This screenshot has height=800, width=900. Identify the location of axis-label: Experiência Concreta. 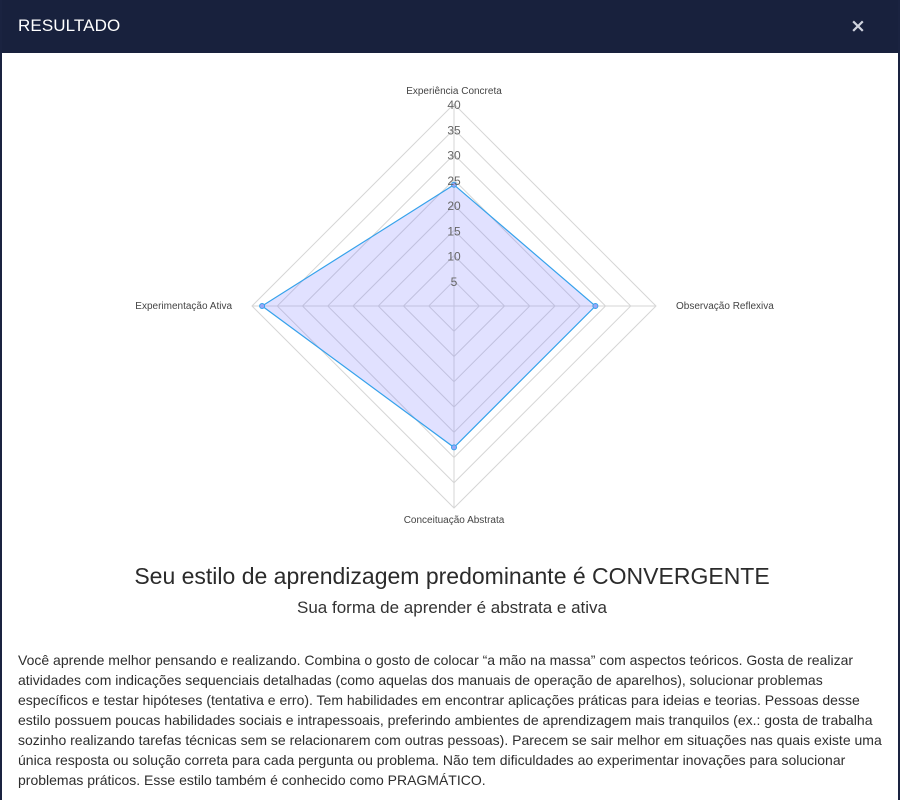
(454, 91).